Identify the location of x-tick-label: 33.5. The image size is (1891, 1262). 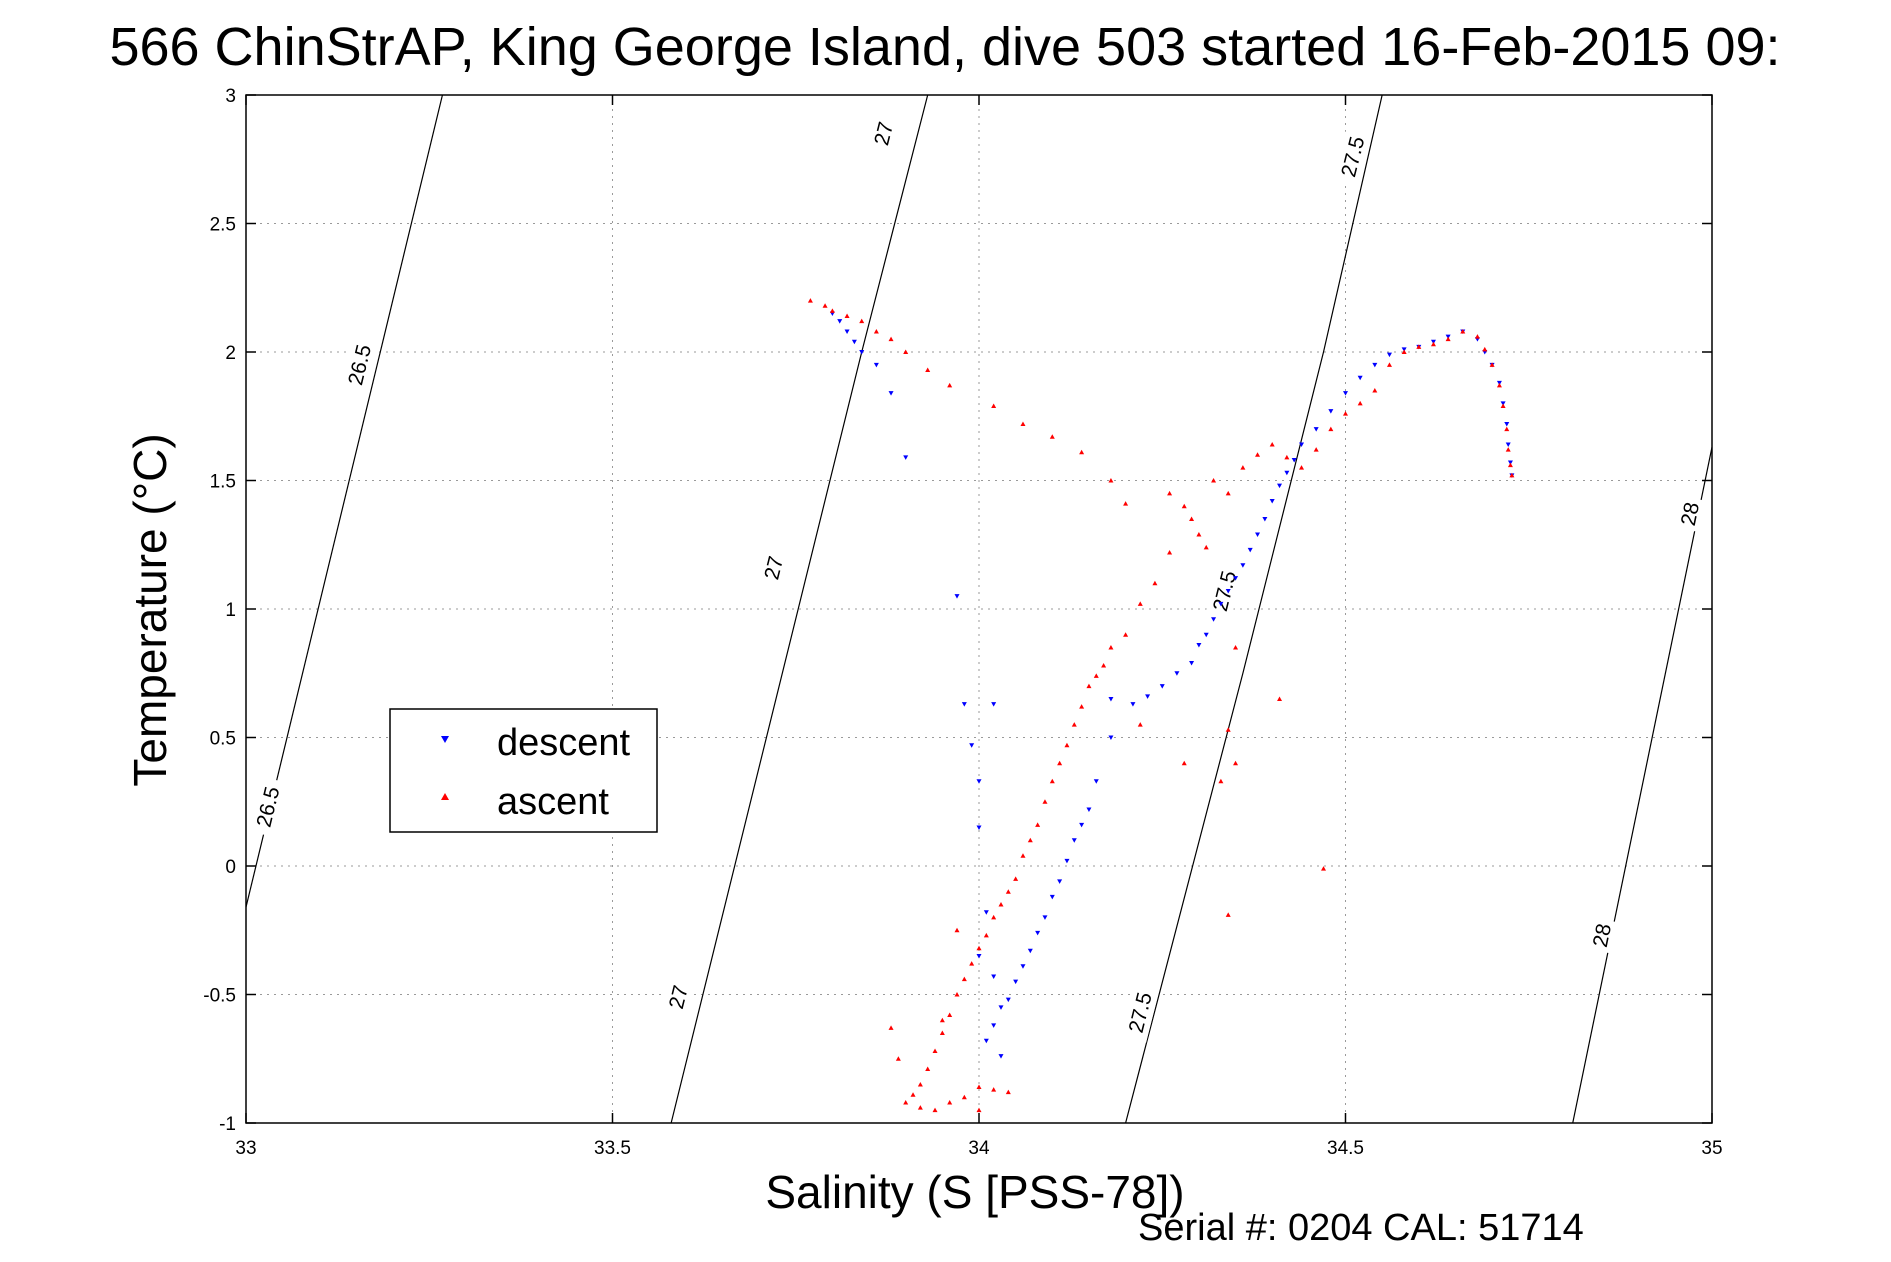
(612, 1148).